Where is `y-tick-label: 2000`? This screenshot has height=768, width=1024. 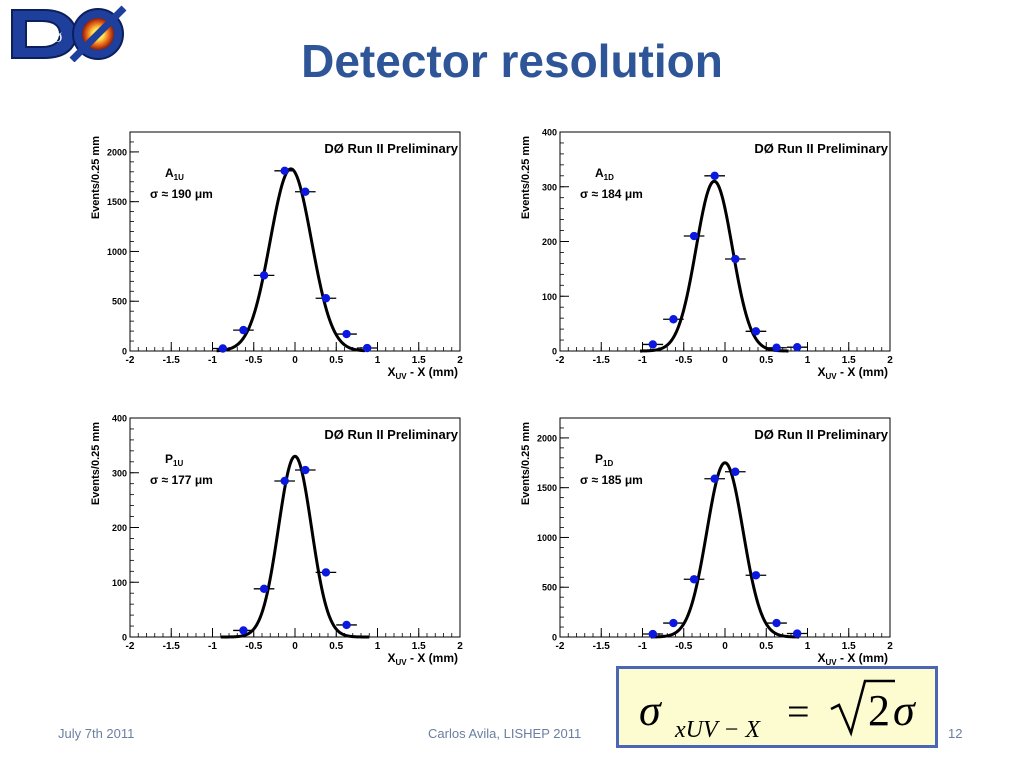
y-tick-label: 2000 is located at coordinates (117, 152).